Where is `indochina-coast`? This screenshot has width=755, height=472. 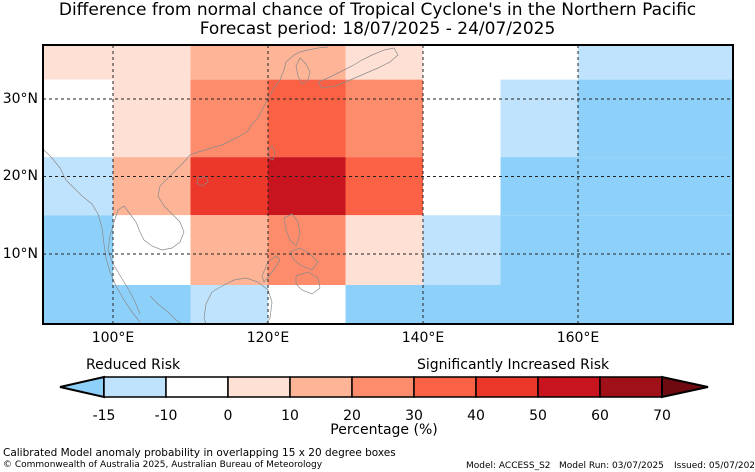
indochina-coast is located at coordinates (149, 234).